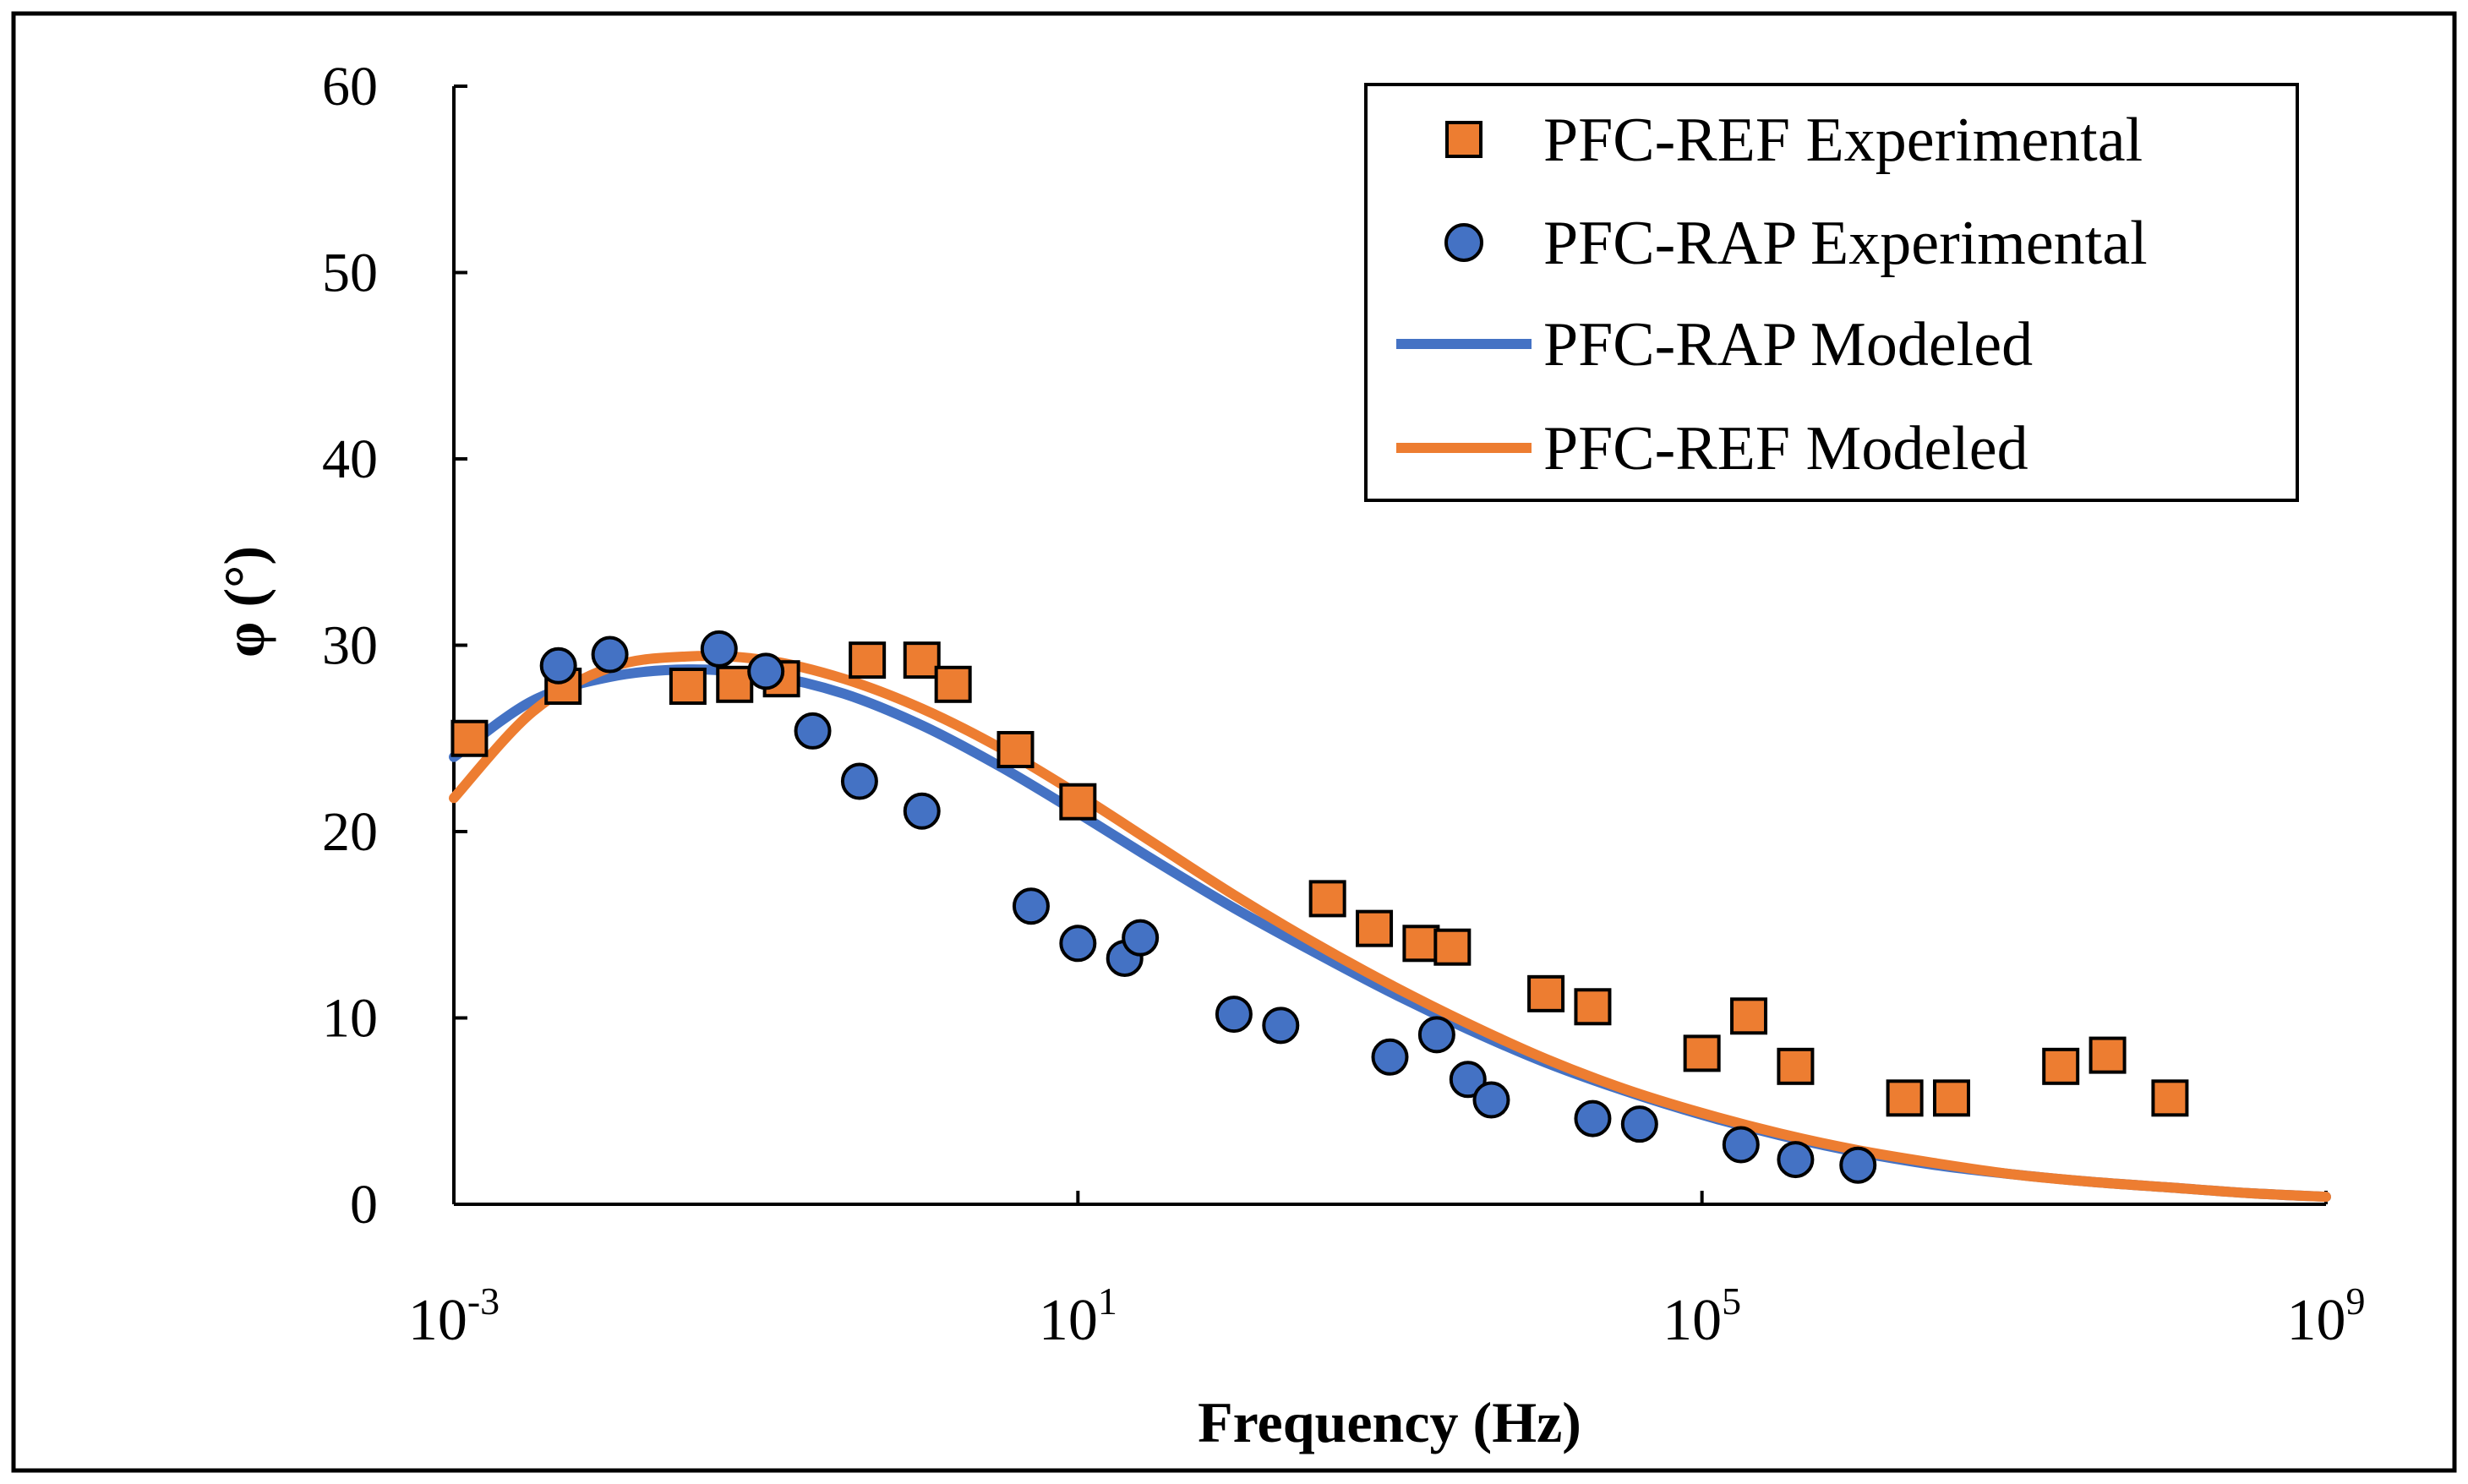  Describe the element at coordinates (244, 602) in the screenshot. I see `y-axis-title: φ (°)` at that location.